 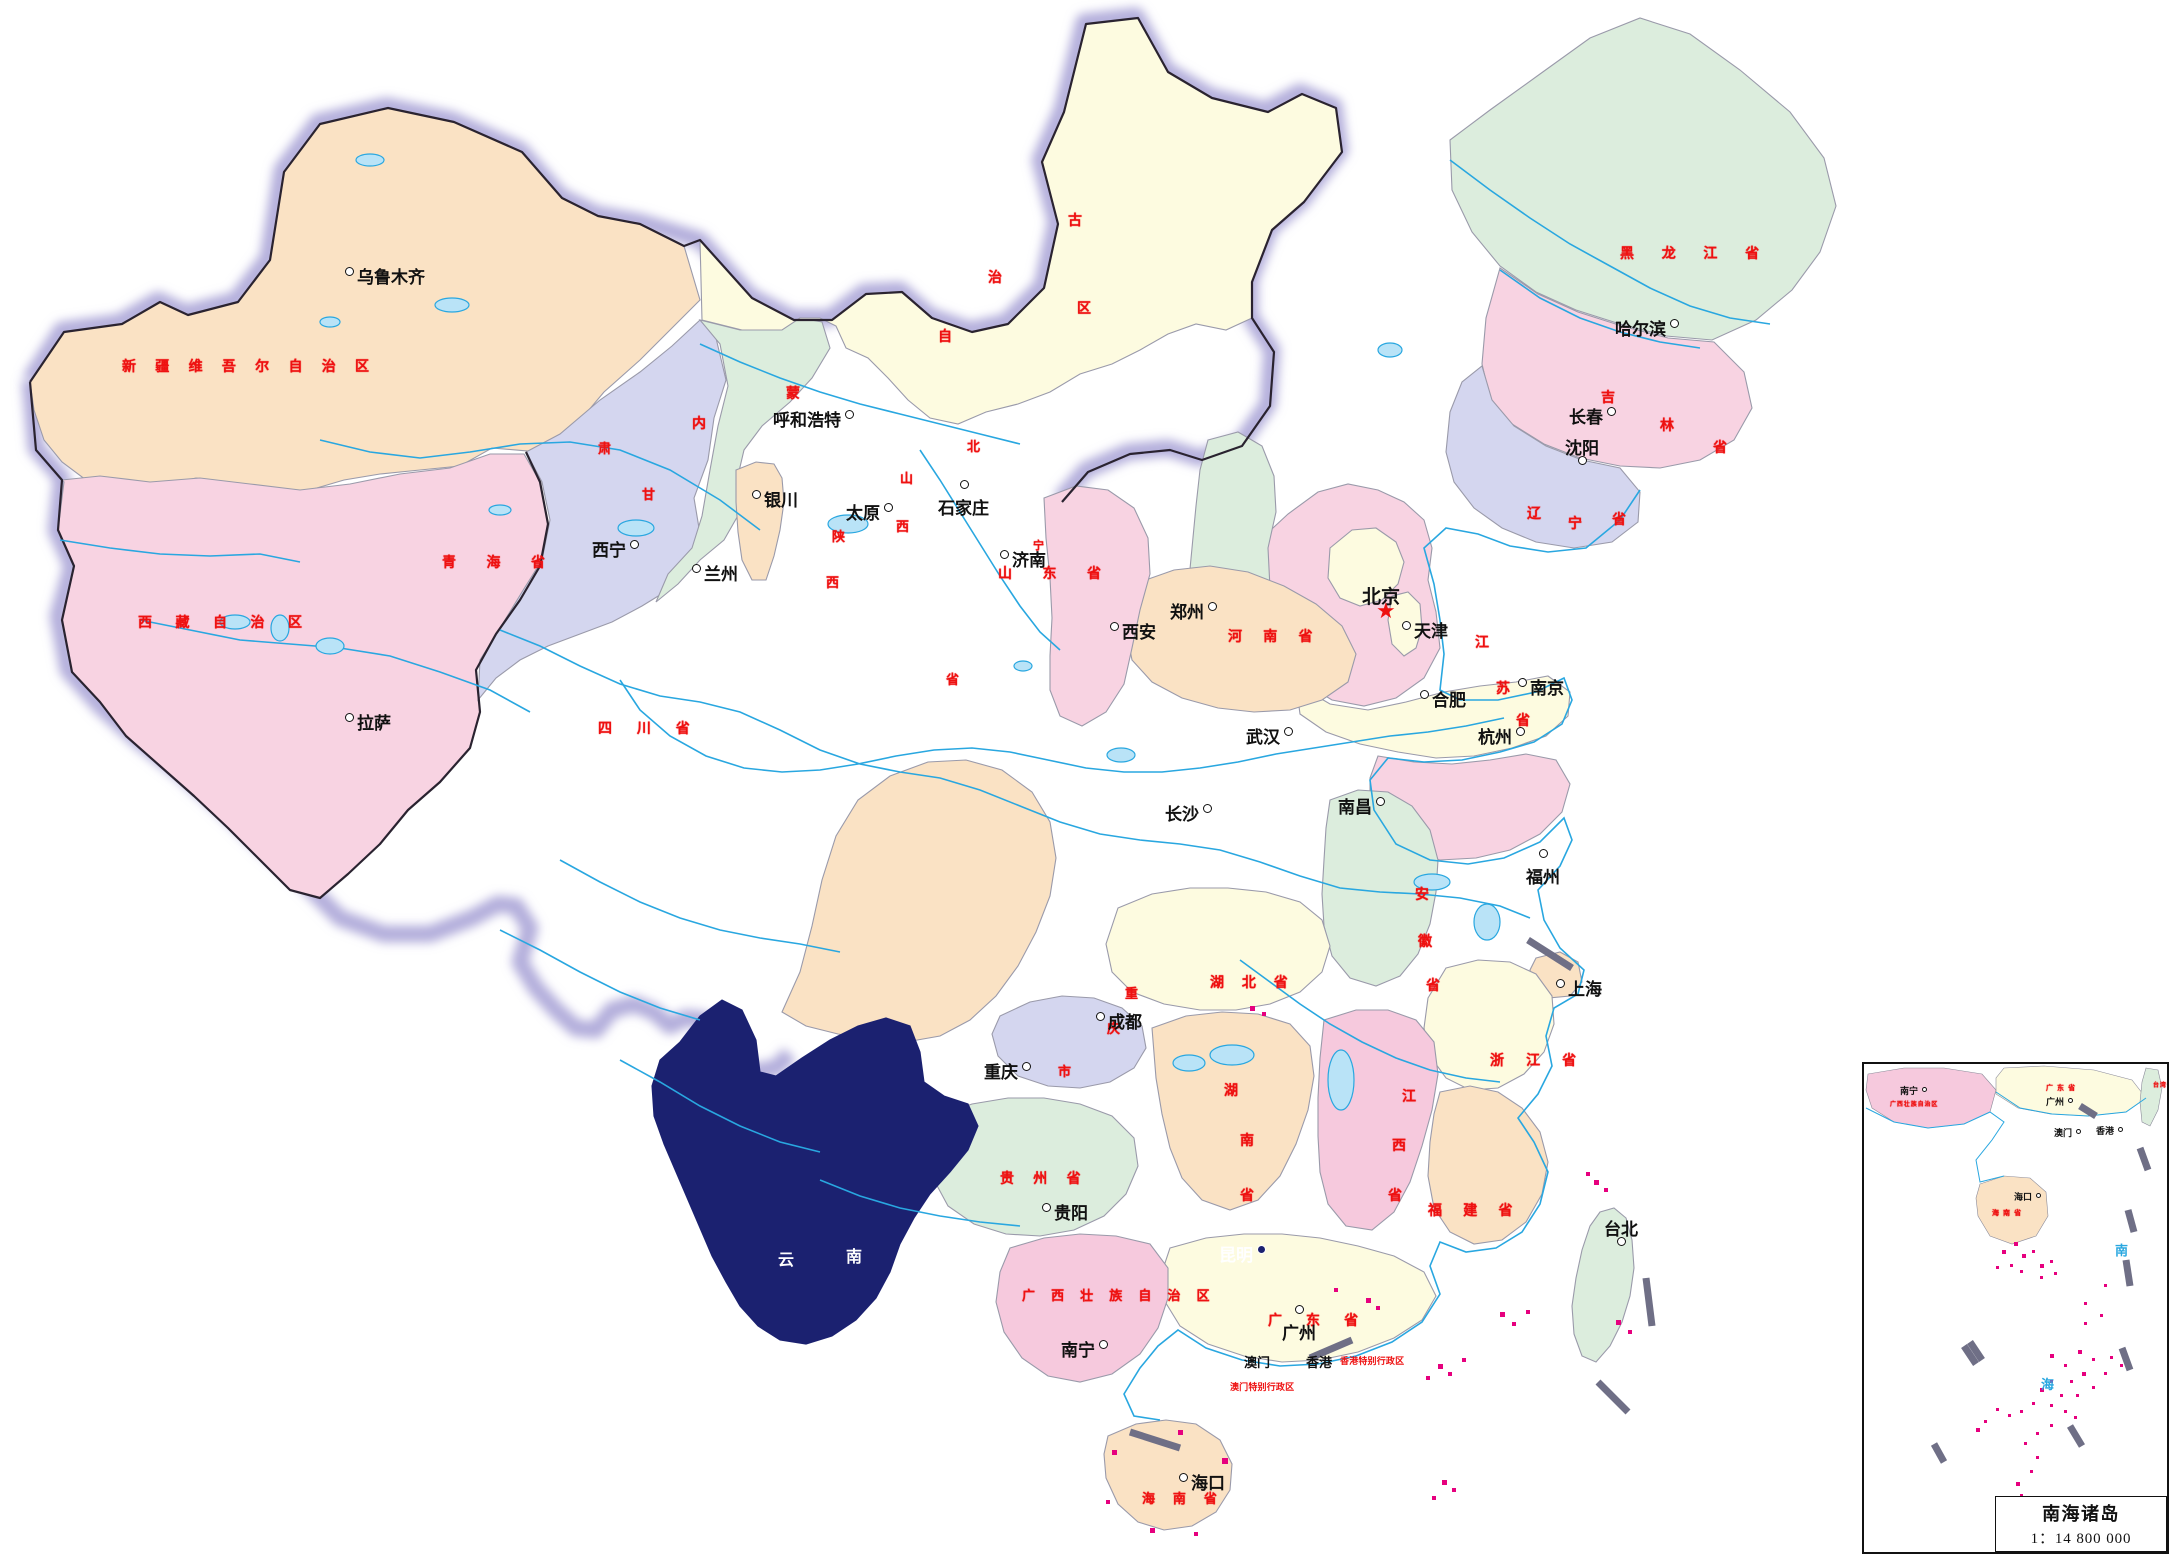 I want to click on province-beijing, so click(x=1366, y=567).